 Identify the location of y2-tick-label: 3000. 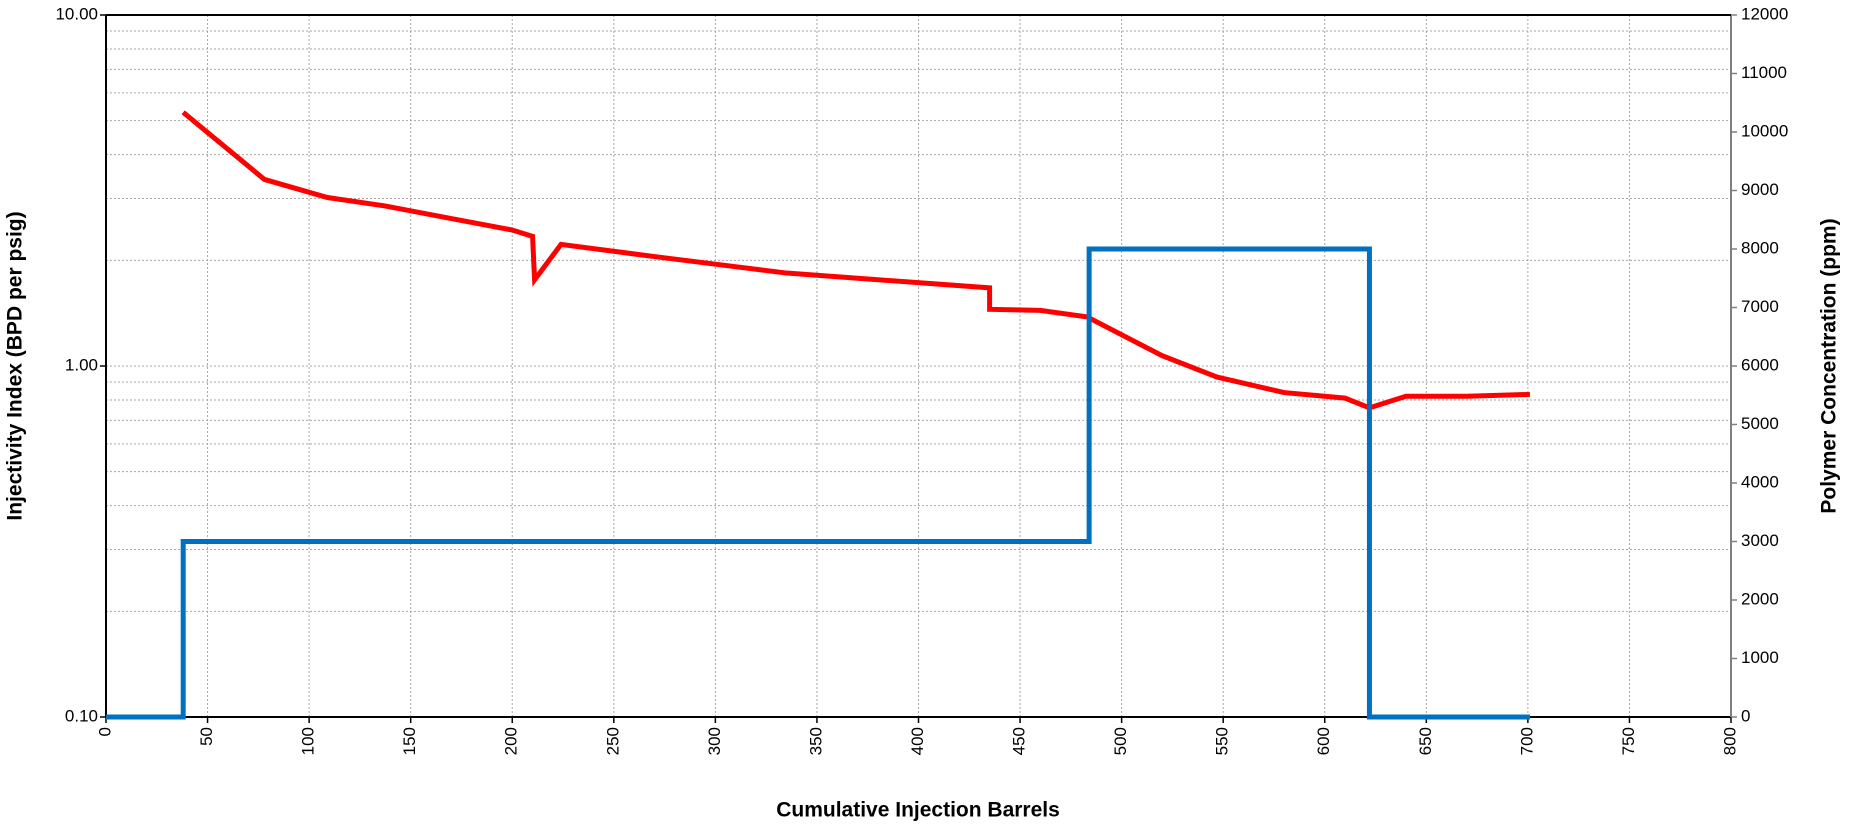
(1760, 540).